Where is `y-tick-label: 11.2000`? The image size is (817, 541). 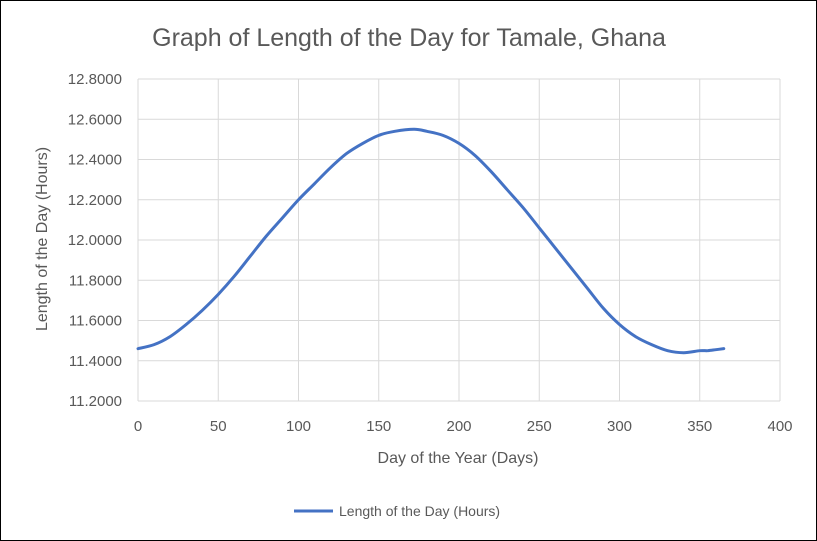
y-tick-label: 11.2000 is located at coordinates (95, 401).